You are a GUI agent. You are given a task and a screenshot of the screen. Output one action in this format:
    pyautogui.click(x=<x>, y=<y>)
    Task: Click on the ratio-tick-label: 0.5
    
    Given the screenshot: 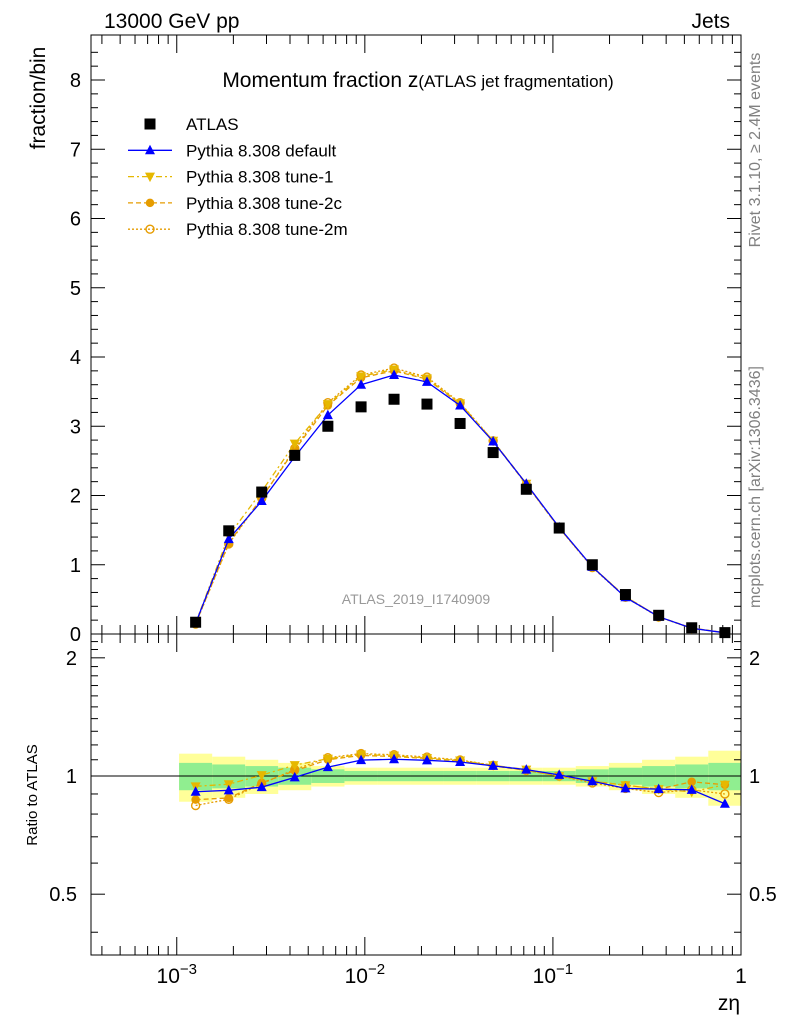 What is the action you would take?
    pyautogui.click(x=63, y=895)
    